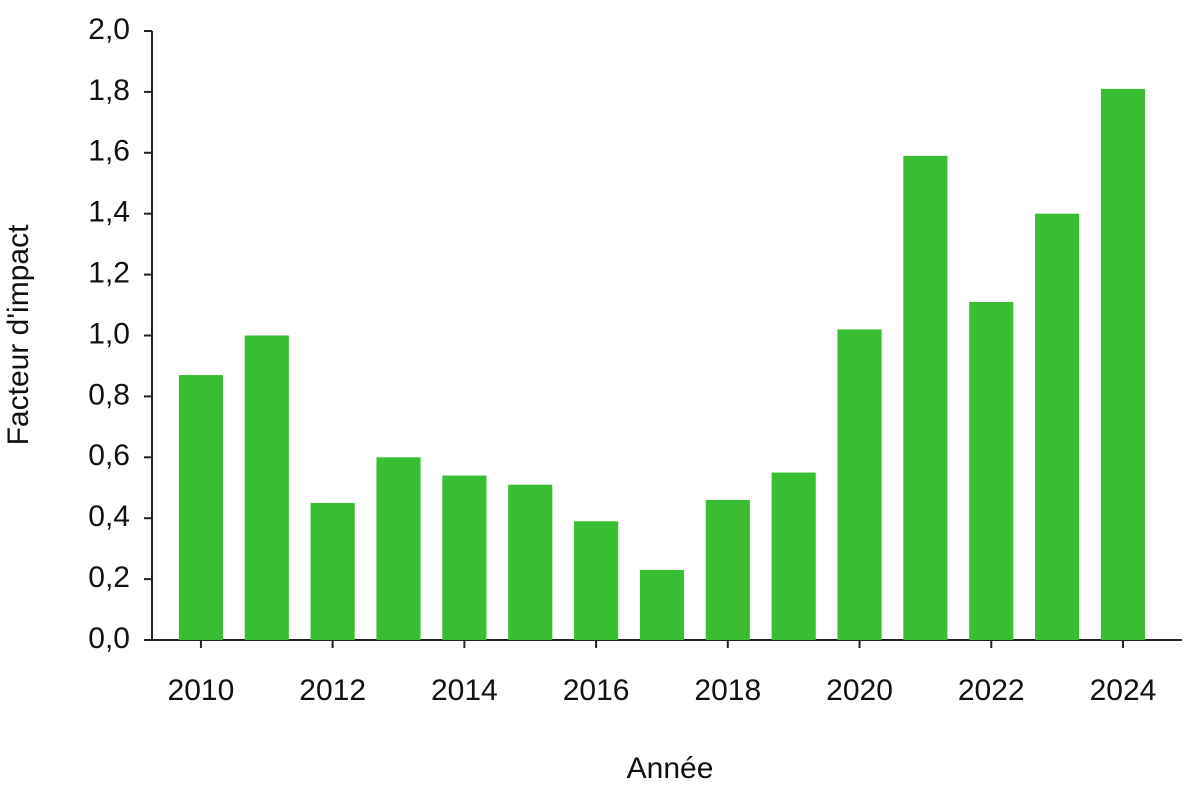 This screenshot has width=1200, height=799. I want to click on x-tick-label: 2018, so click(727, 690).